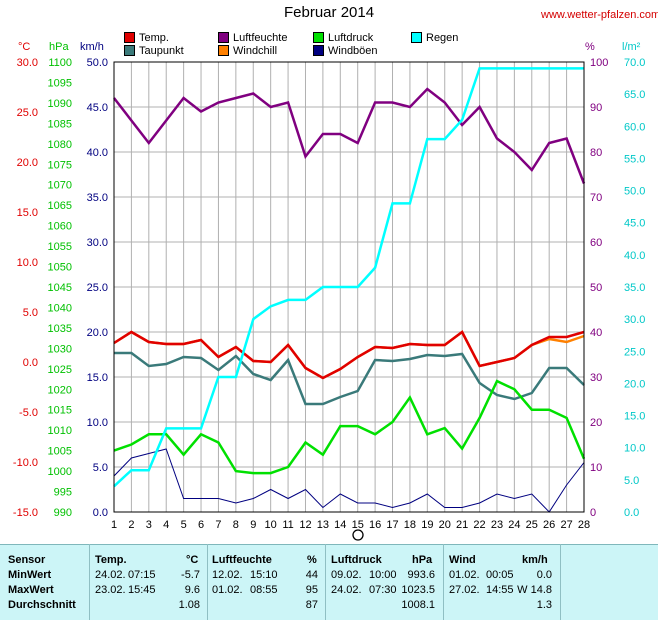 The width and height of the screenshot is (658, 620). What do you see at coordinates (549, 525) in the screenshot?
I see `x-tick-label: 26` at bounding box center [549, 525].